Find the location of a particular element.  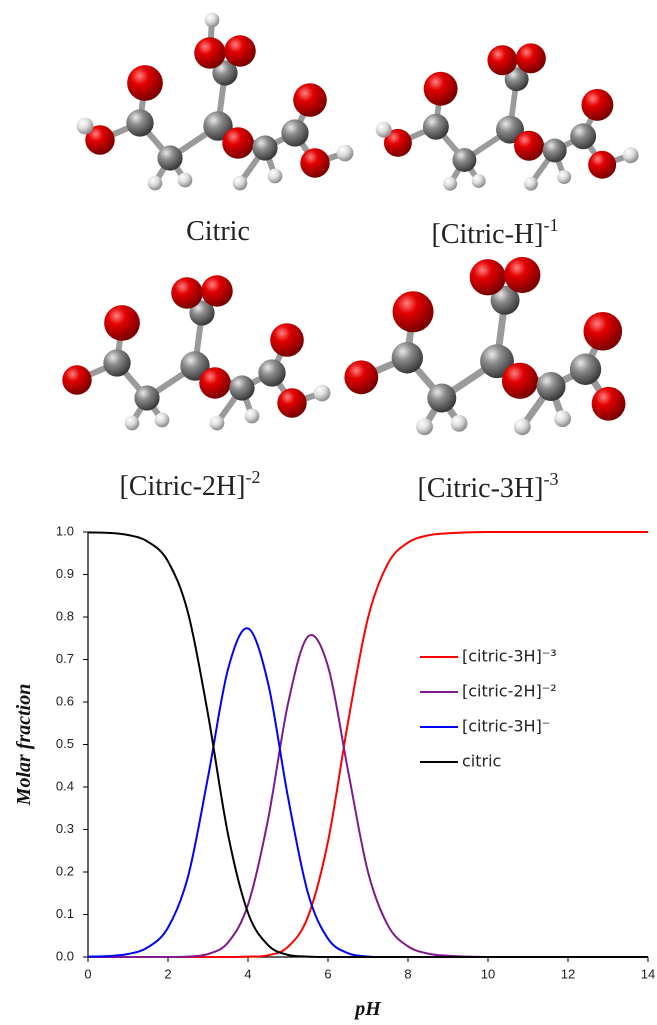

y-tick-label: 0.4 is located at coordinates (65, 785).